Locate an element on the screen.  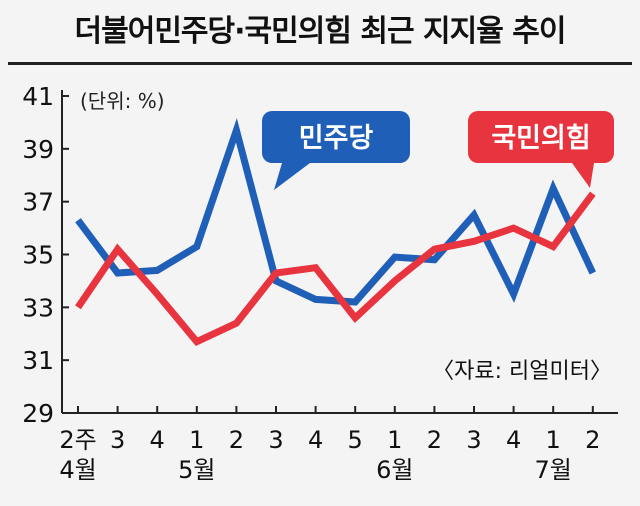
callout-국민의힘: 국민의힘 is located at coordinates (541, 149).